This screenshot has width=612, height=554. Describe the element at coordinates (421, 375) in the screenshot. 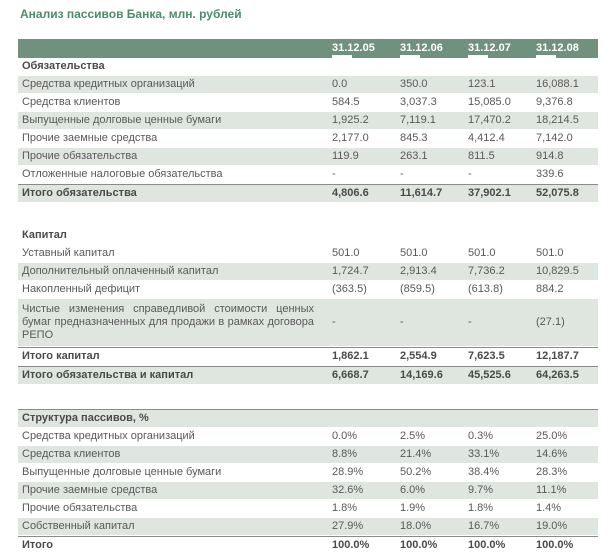

I see `cell-value: 14,169.6` at that location.